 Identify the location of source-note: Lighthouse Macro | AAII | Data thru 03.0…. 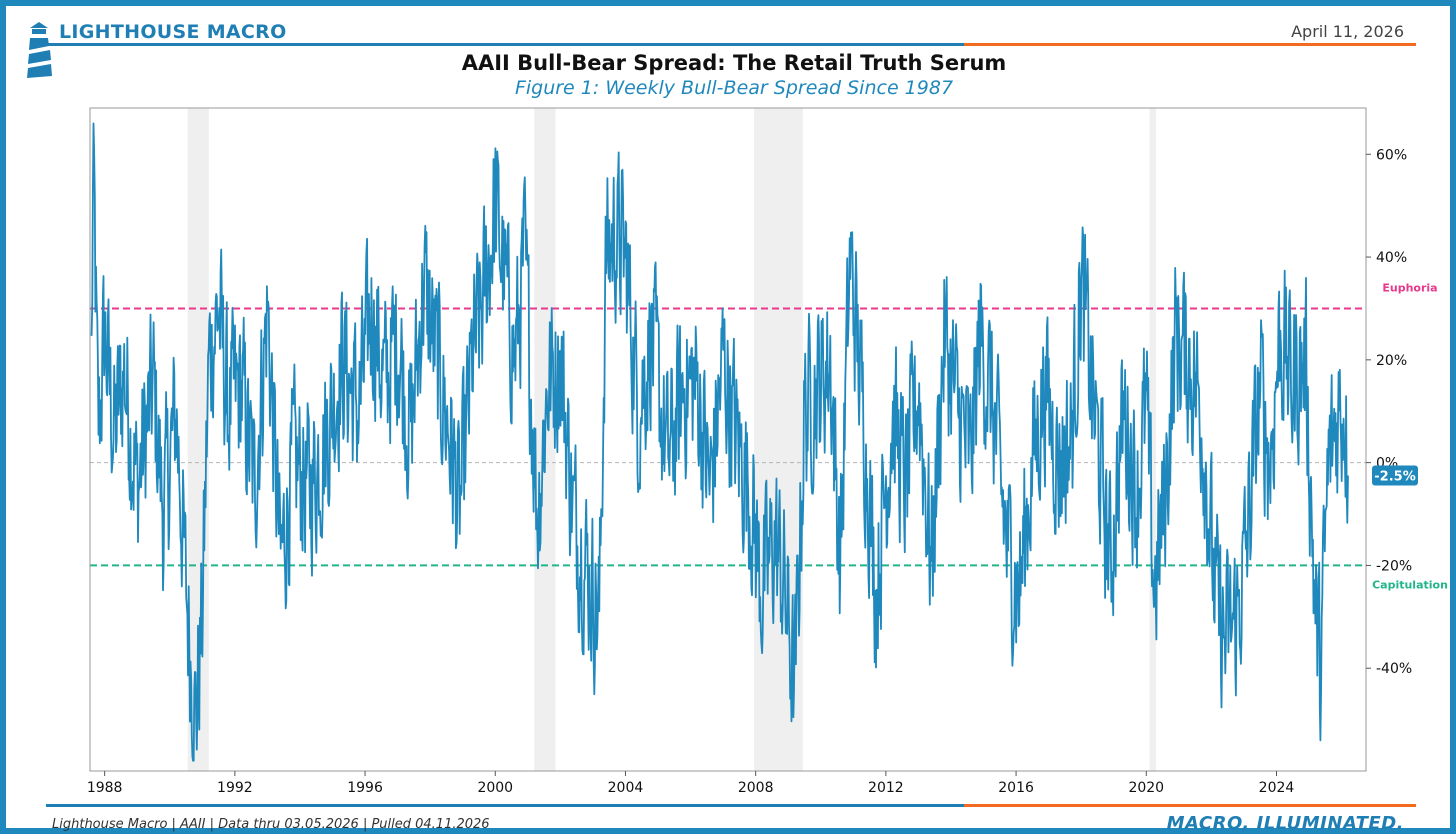
(271, 824).